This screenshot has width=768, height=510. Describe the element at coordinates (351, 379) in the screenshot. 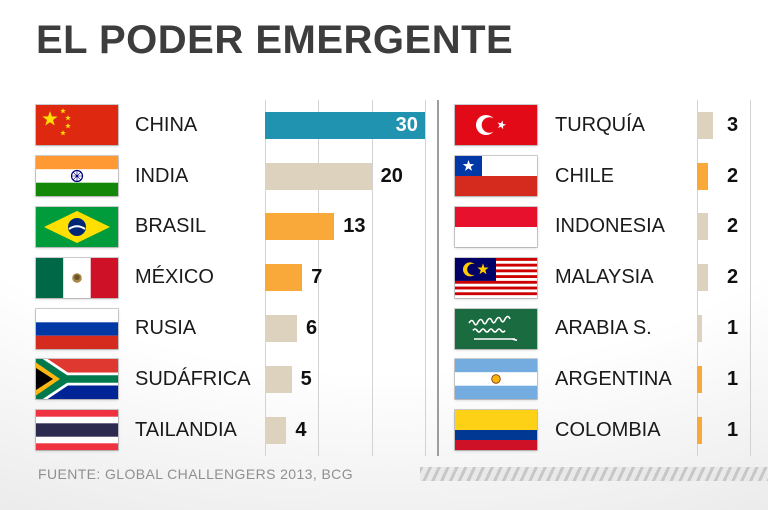

I see `bar-track: 5` at that location.